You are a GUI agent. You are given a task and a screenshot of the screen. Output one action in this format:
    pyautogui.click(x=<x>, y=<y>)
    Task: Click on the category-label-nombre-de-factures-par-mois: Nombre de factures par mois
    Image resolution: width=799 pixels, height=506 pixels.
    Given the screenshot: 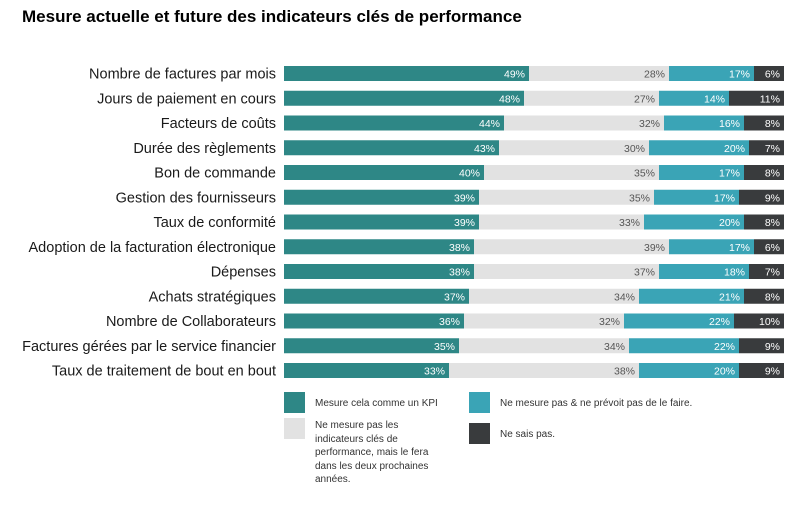 What is the action you would take?
    pyautogui.click(x=182, y=75)
    